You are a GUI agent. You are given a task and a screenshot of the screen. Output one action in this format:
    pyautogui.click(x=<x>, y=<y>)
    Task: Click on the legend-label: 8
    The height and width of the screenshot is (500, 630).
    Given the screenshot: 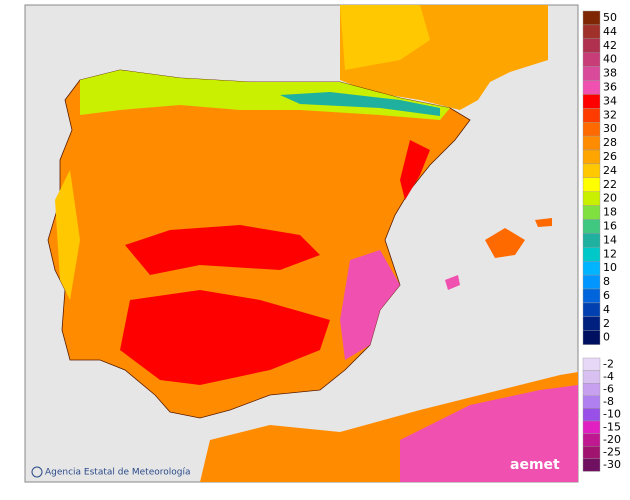 What is the action you would take?
    pyautogui.click(x=606, y=281)
    